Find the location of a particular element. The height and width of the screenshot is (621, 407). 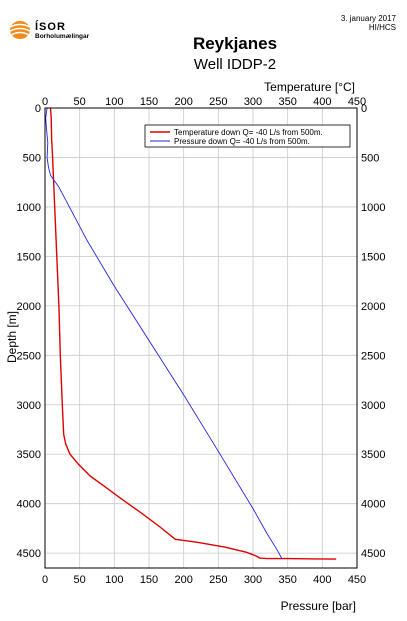

isor-logo-icon is located at coordinates (20, 30).